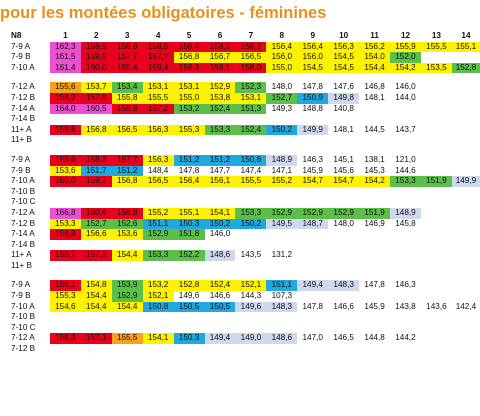 This screenshot has height=416, width=480. What do you see at coordinates (220, 109) in the screenshot?
I see `value-cell: 152,4` at bounding box center [220, 109].